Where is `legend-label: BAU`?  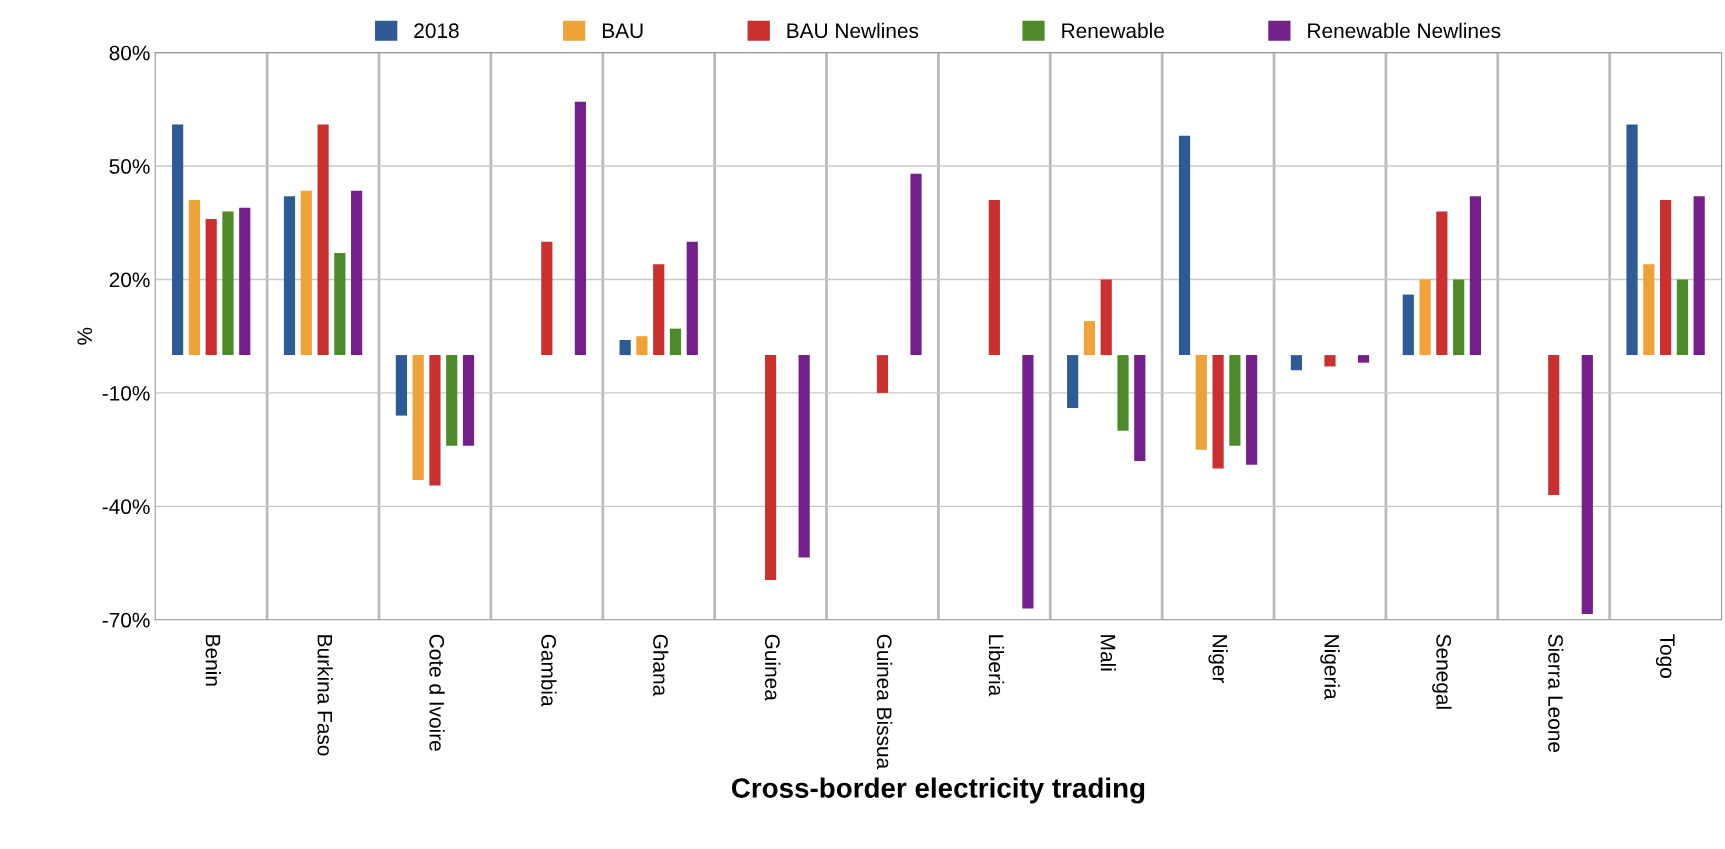 legend-label: BAU is located at coordinates (622, 31).